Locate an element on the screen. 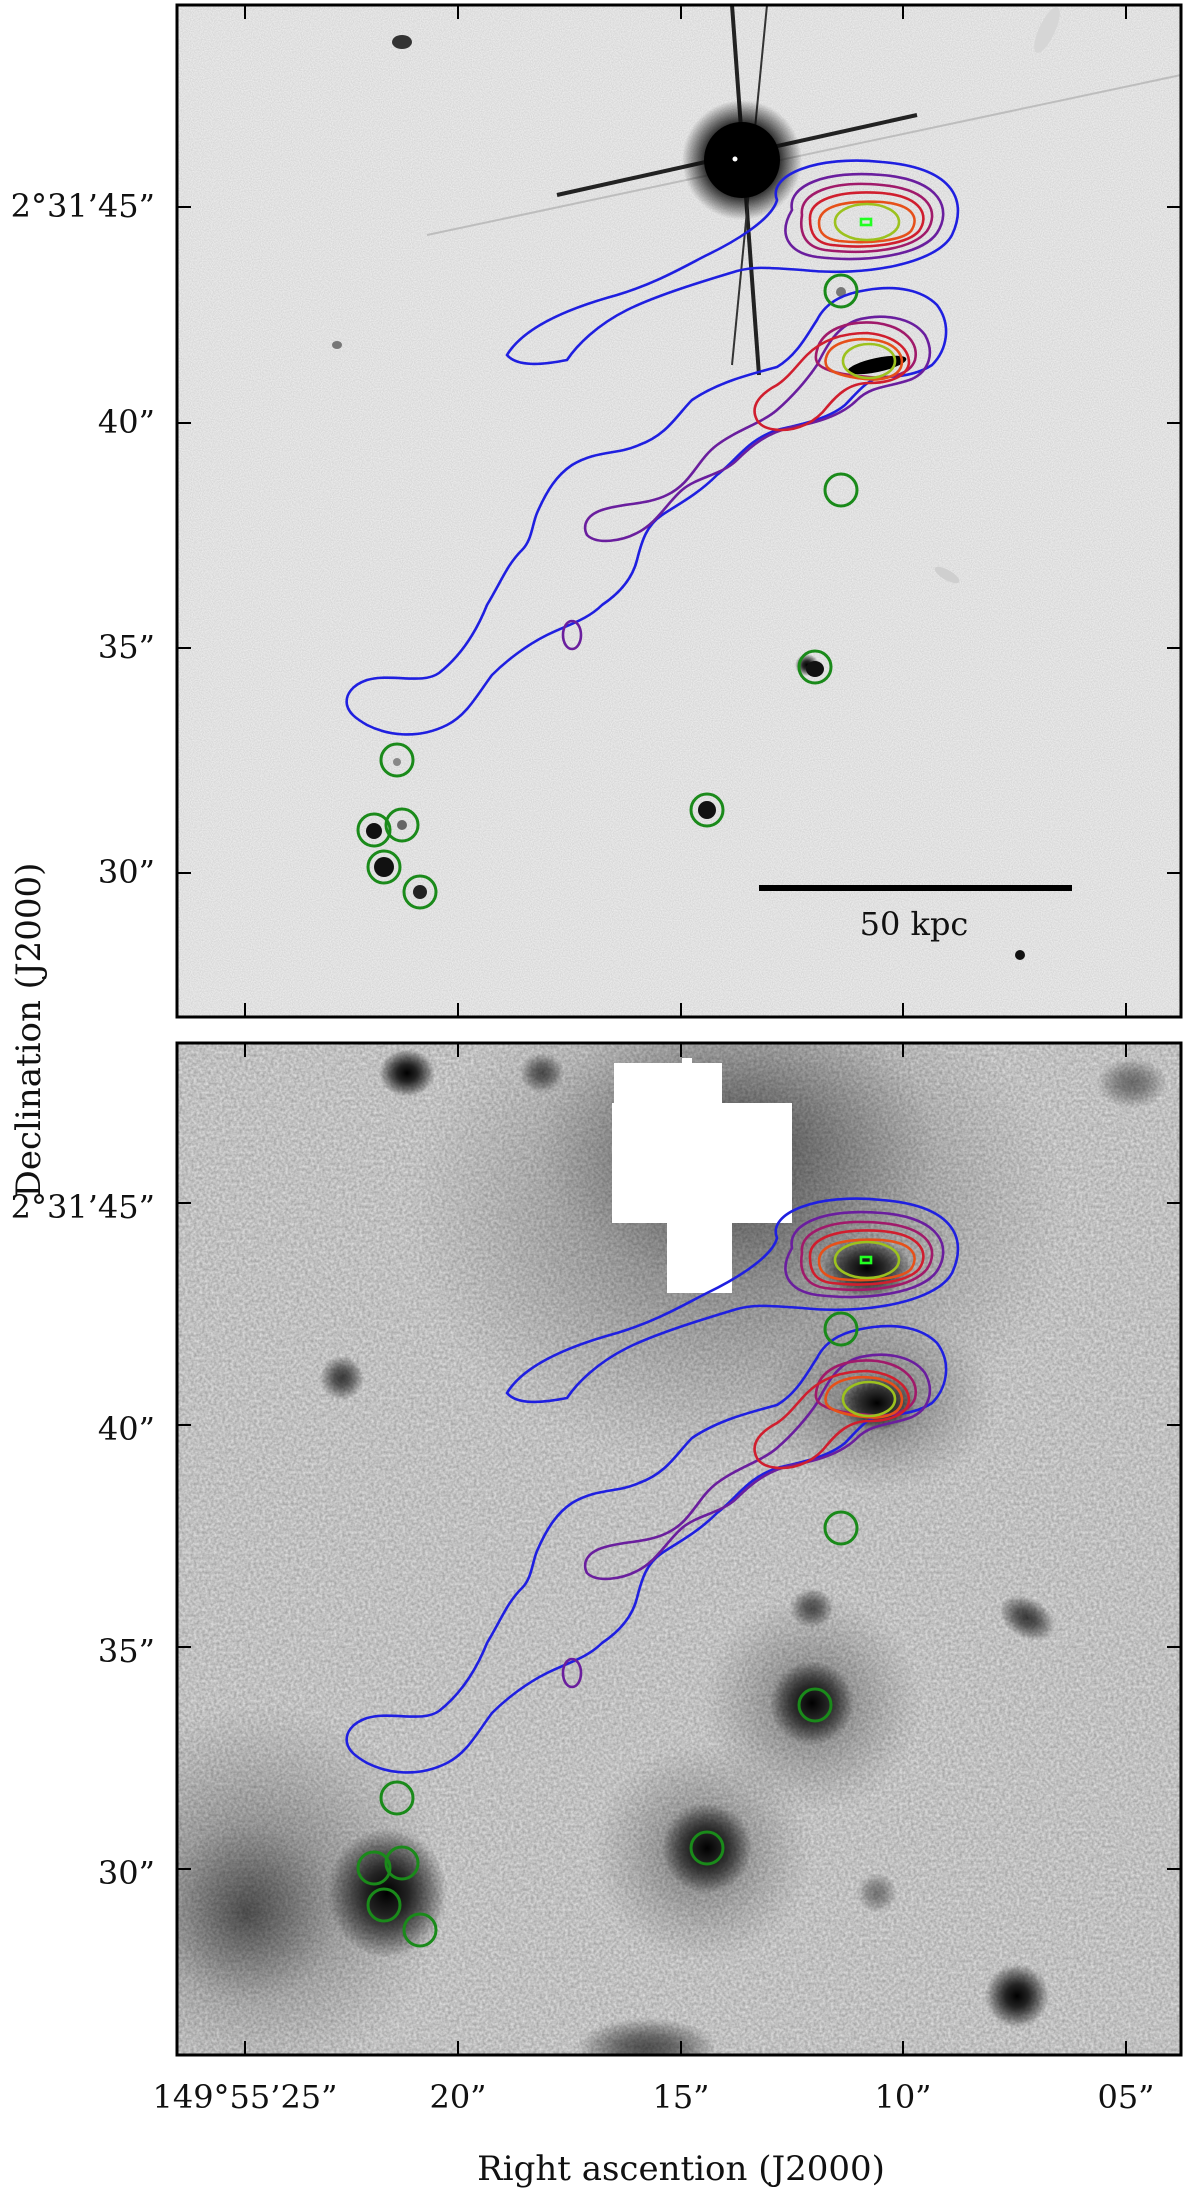 The image size is (1200, 2205). masked-region is located at coordinates (702, 1175).